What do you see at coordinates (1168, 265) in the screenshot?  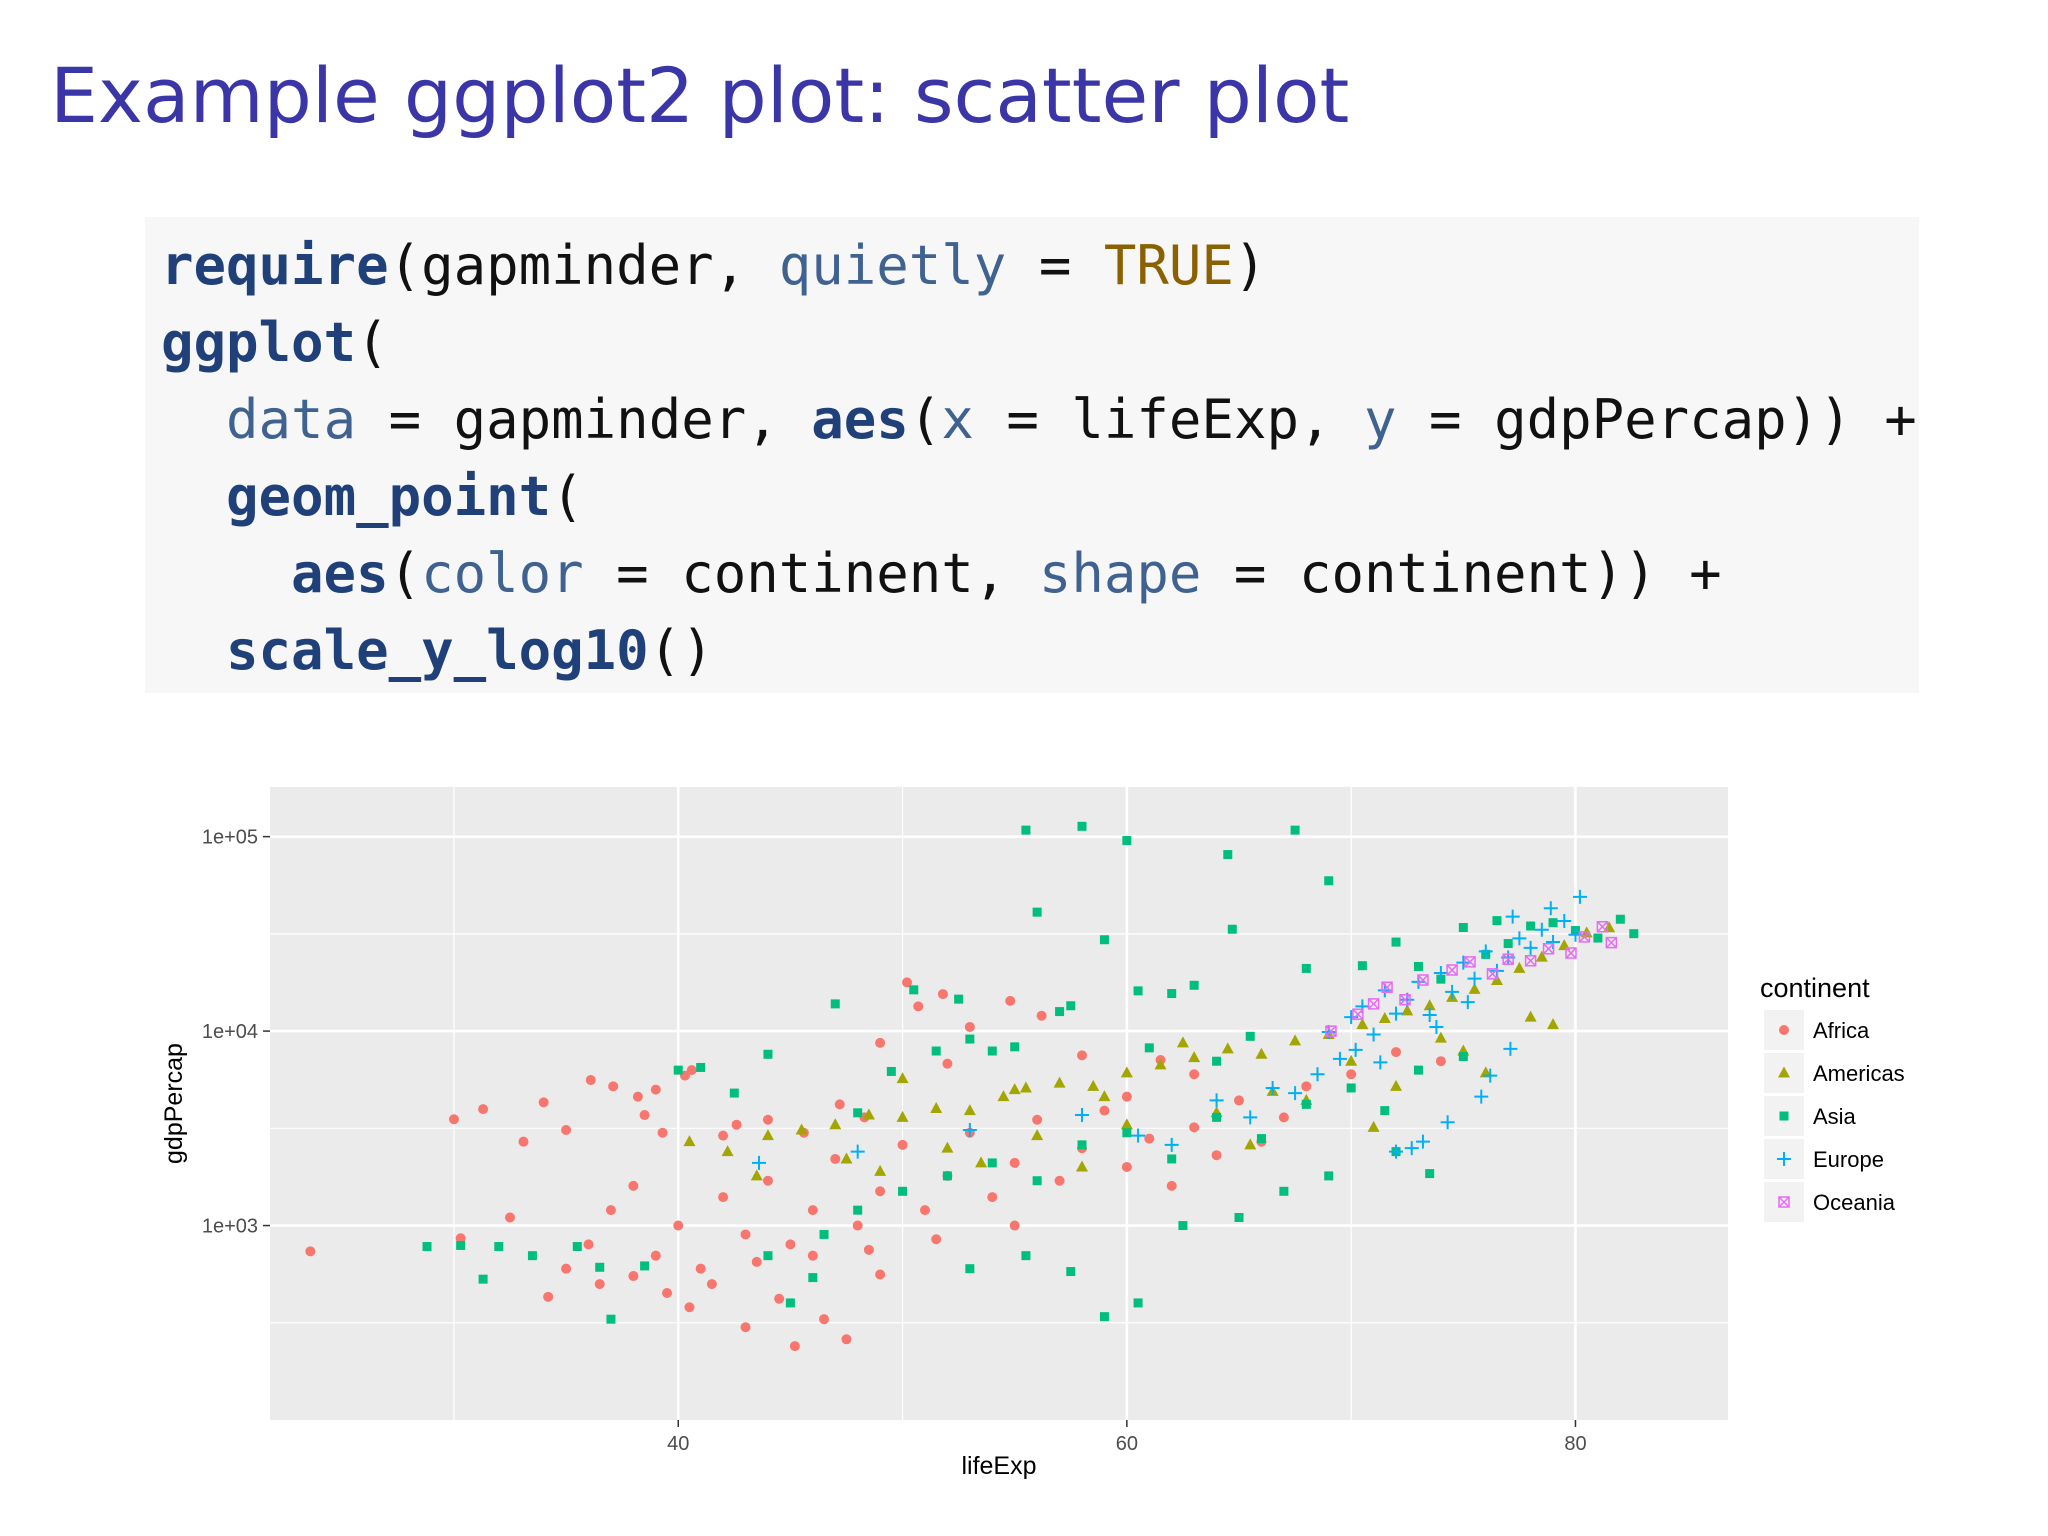 I see `code-constant: TRUE` at bounding box center [1168, 265].